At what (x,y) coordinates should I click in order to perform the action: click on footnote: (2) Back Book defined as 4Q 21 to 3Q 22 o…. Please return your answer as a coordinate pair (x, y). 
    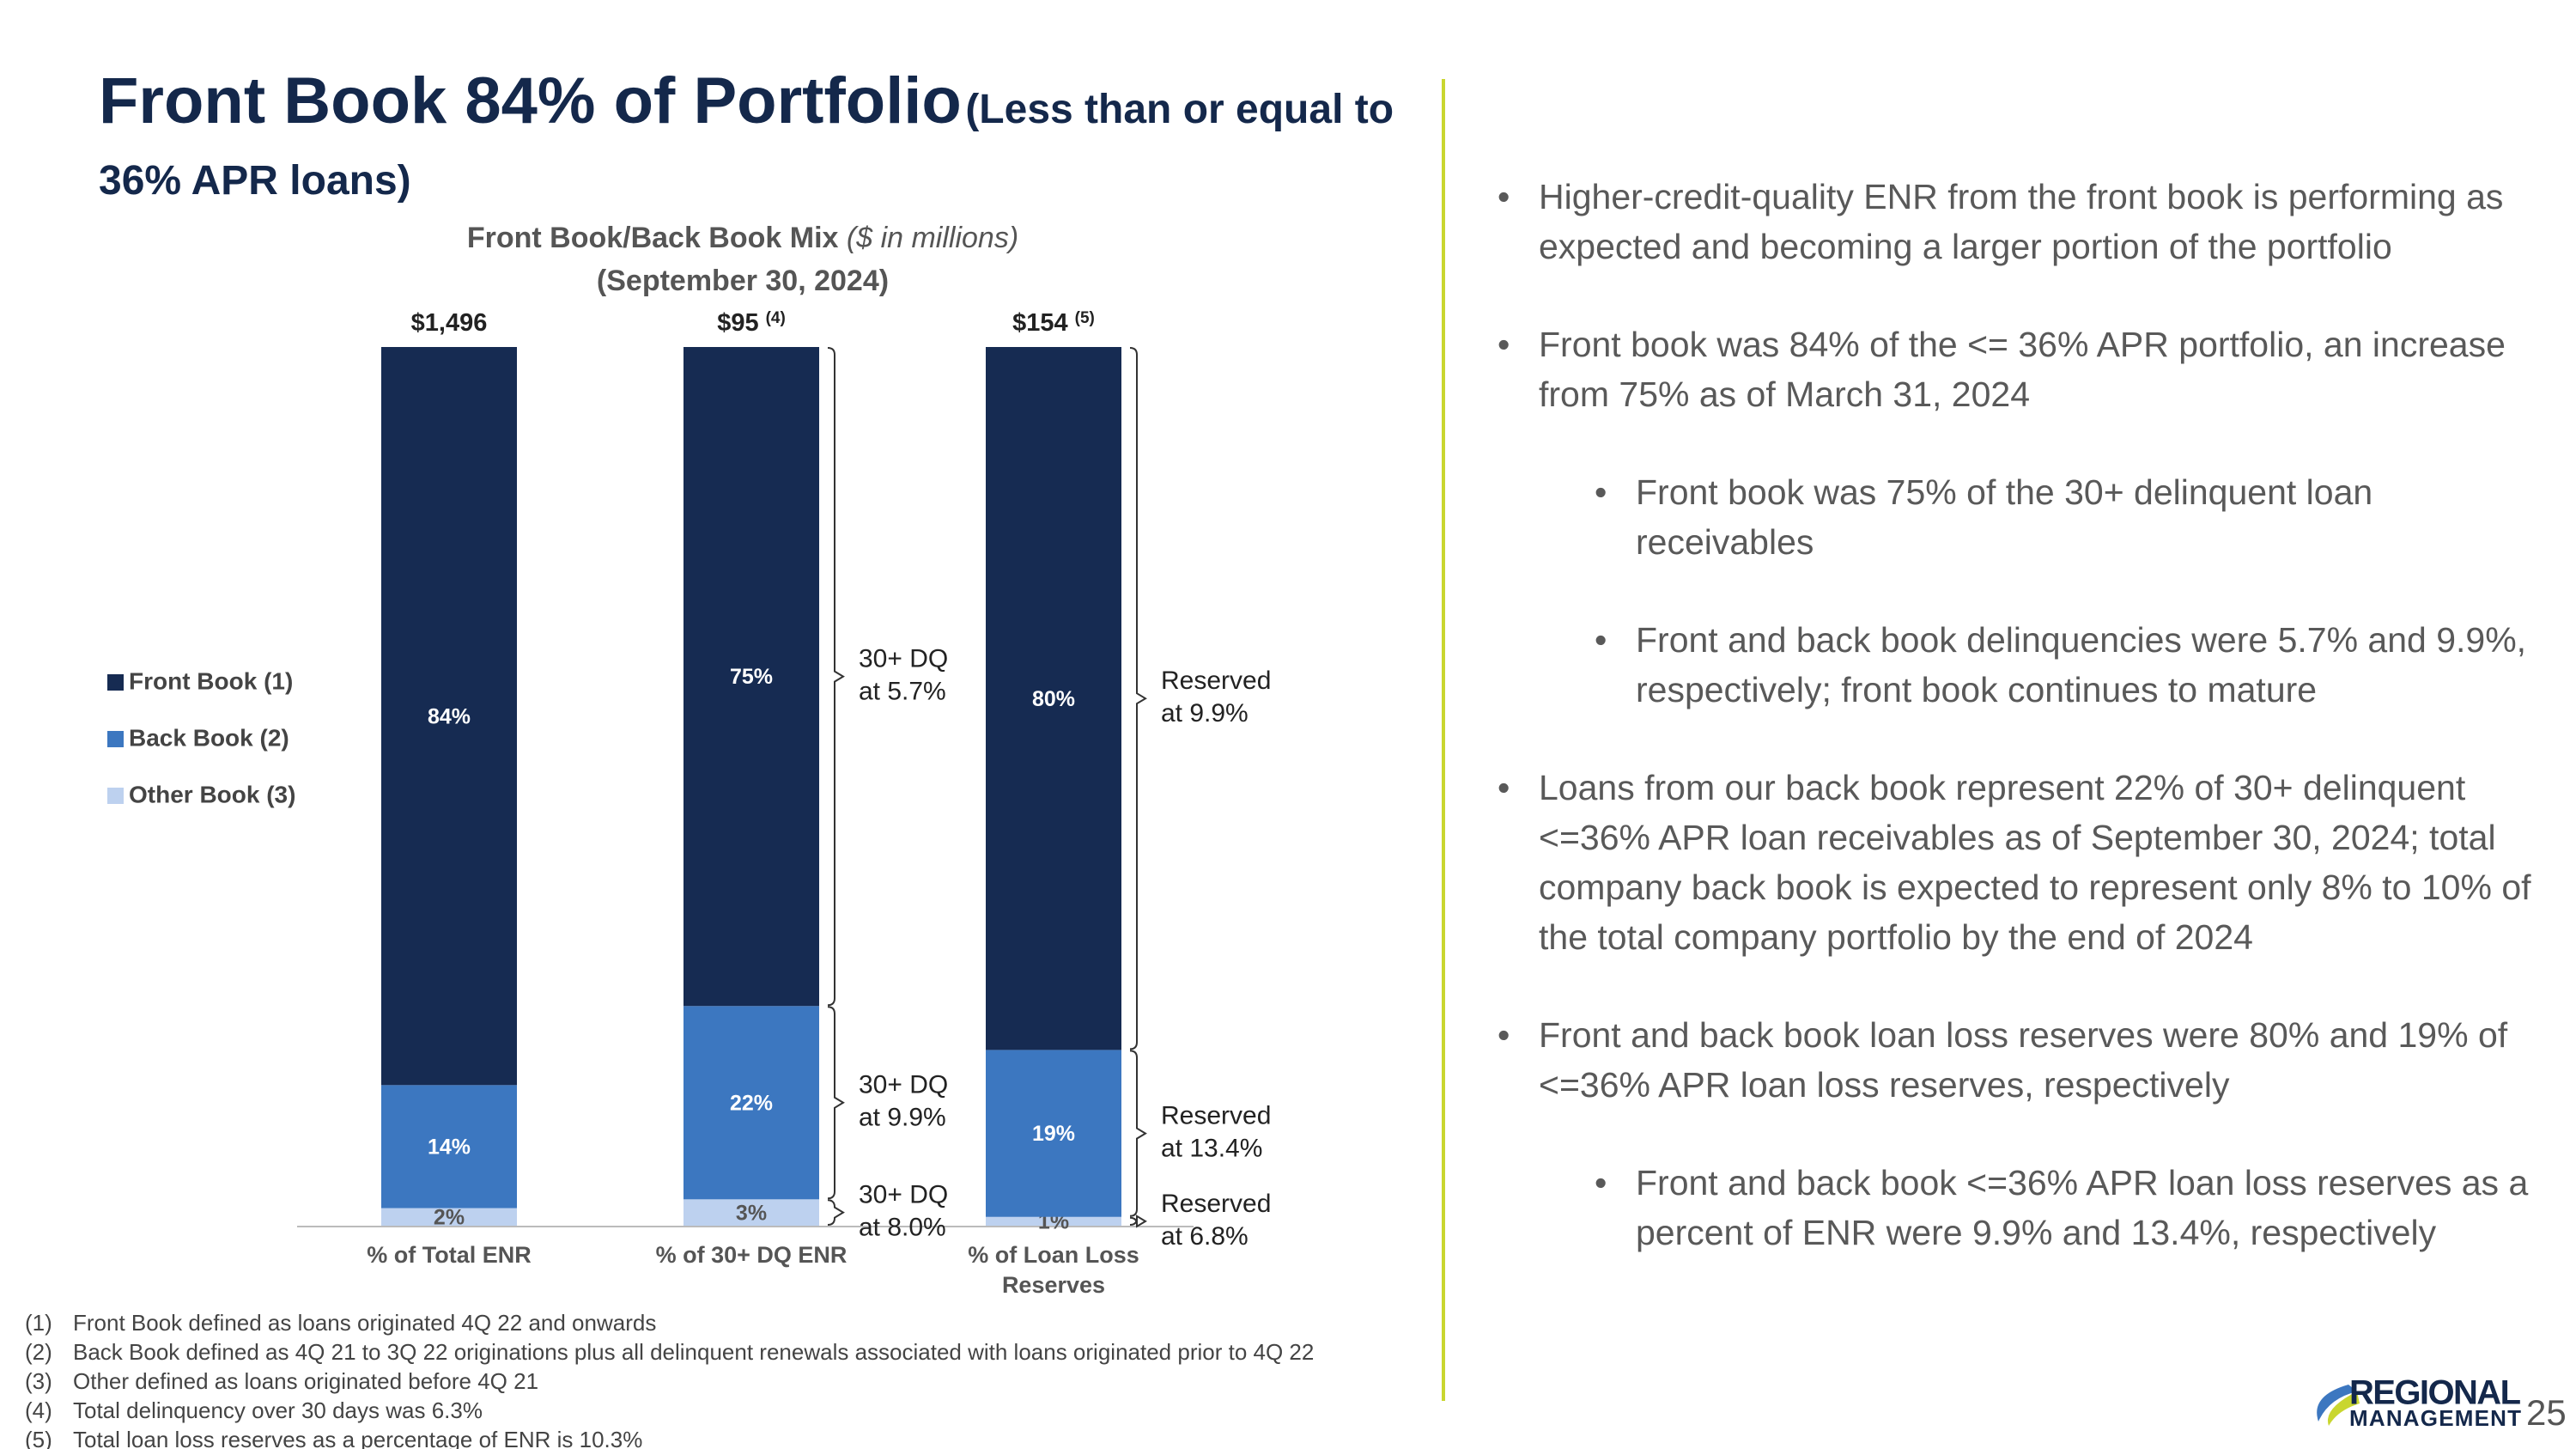
    Looking at the image, I should click on (669, 1352).